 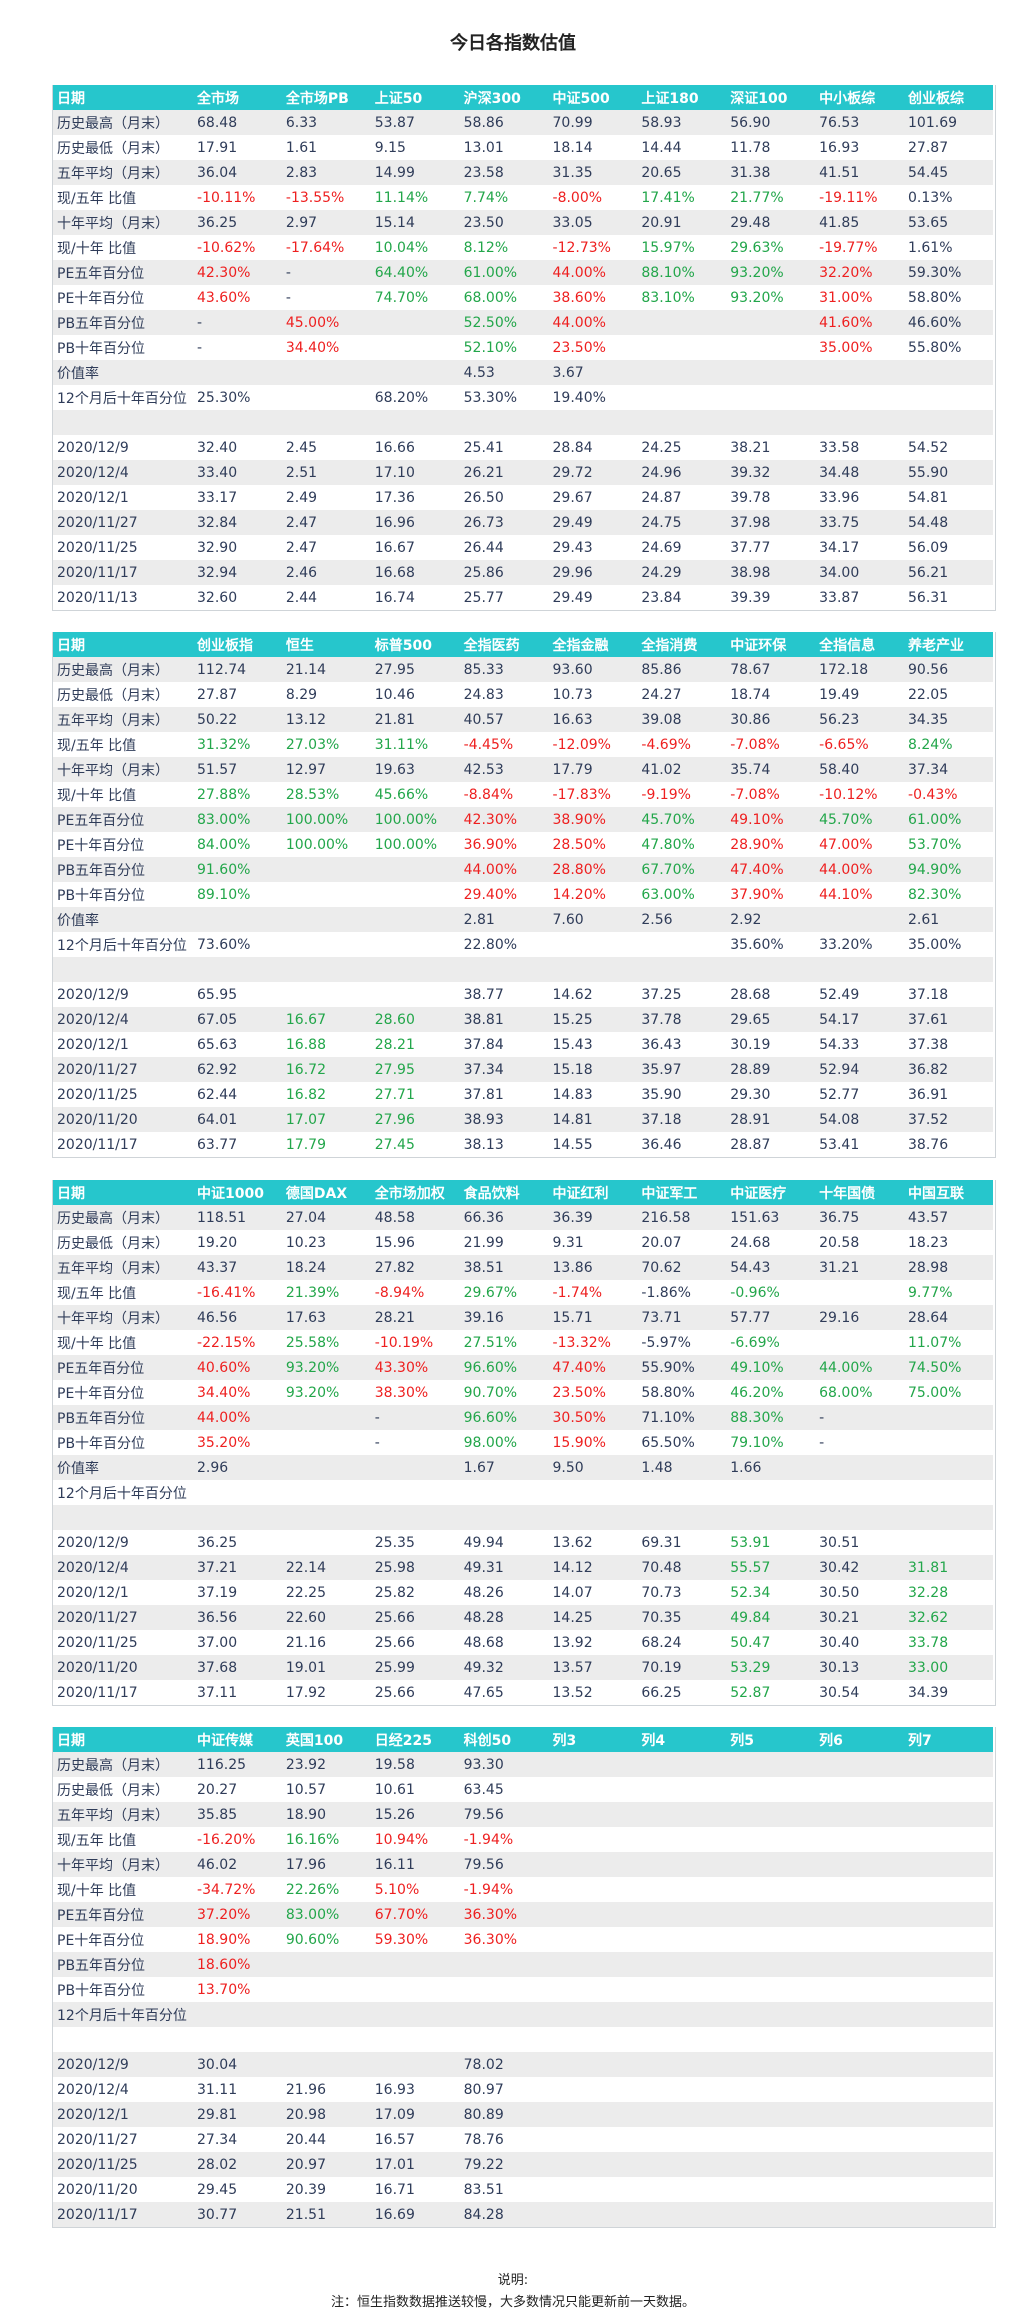 What do you see at coordinates (682, 1019) in the screenshot?
I see `table-cell: 37.78` at bounding box center [682, 1019].